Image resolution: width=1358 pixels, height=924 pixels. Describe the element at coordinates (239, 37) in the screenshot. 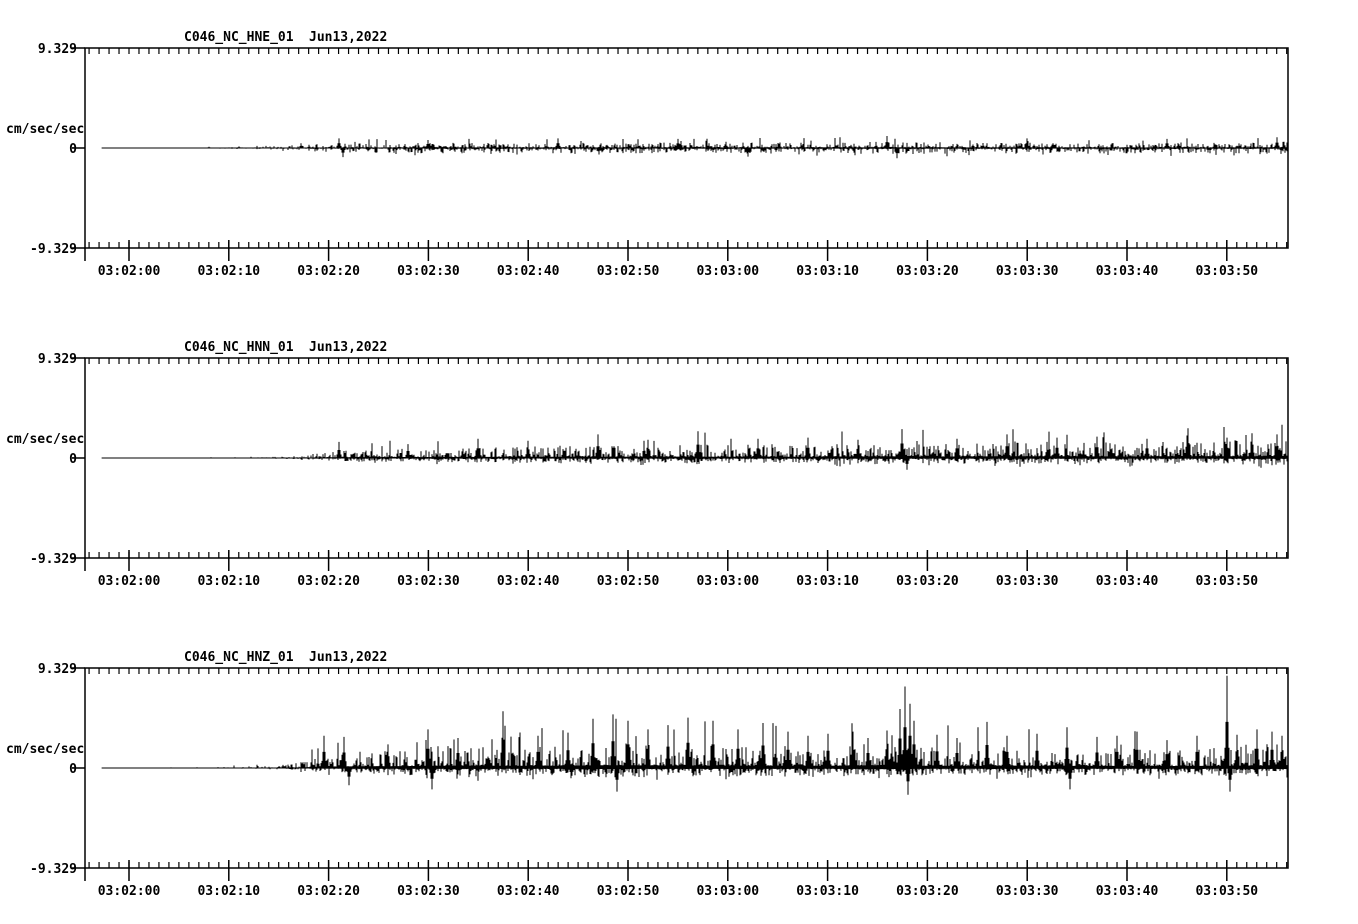

I see `panel-title-station: C046_NC_HNE_01` at that location.